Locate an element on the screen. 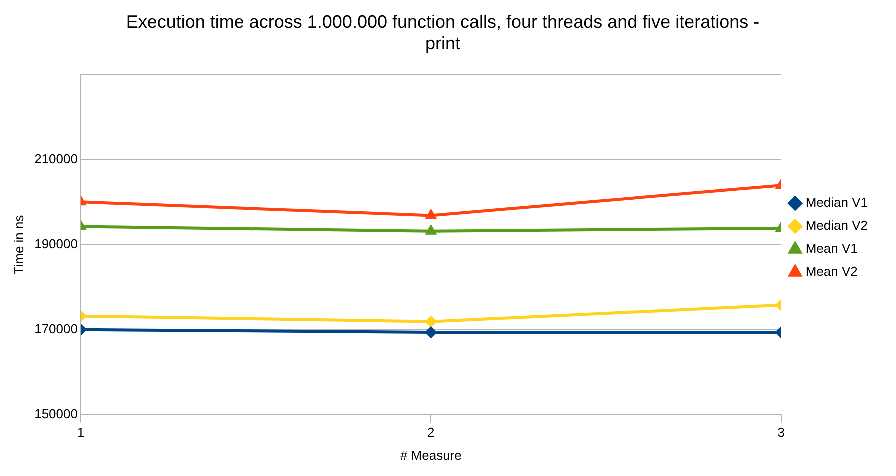 Image resolution: width=896 pixels, height=476 pixels. legend-label: Median V2 is located at coordinates (837, 226).